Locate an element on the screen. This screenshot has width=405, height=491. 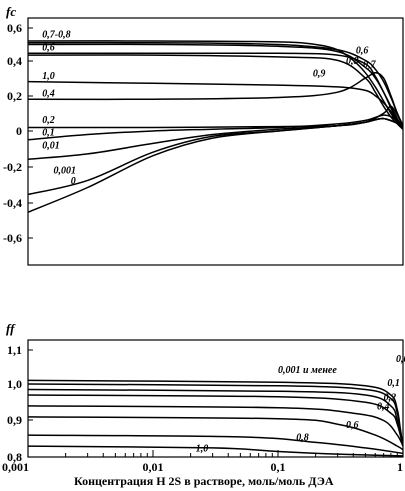
top-ytick-label: 0,2 is located at coordinates (14, 96).